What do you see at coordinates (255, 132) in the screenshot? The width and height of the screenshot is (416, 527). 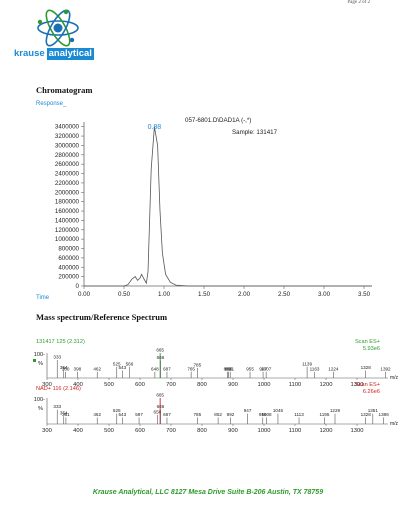 I see `sample-label: Sample: 131417` at bounding box center [255, 132].